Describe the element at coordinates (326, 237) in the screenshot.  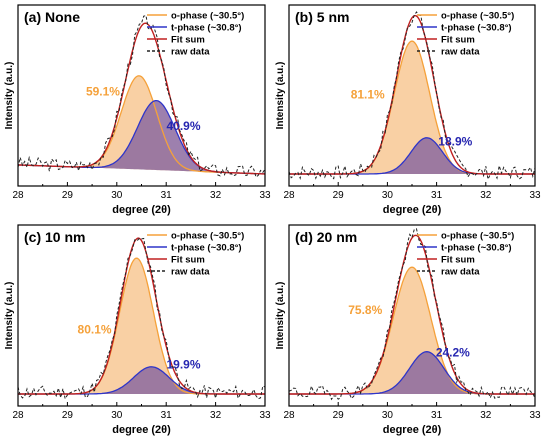
I see `panel-label: (d) 20 nm` at that location.